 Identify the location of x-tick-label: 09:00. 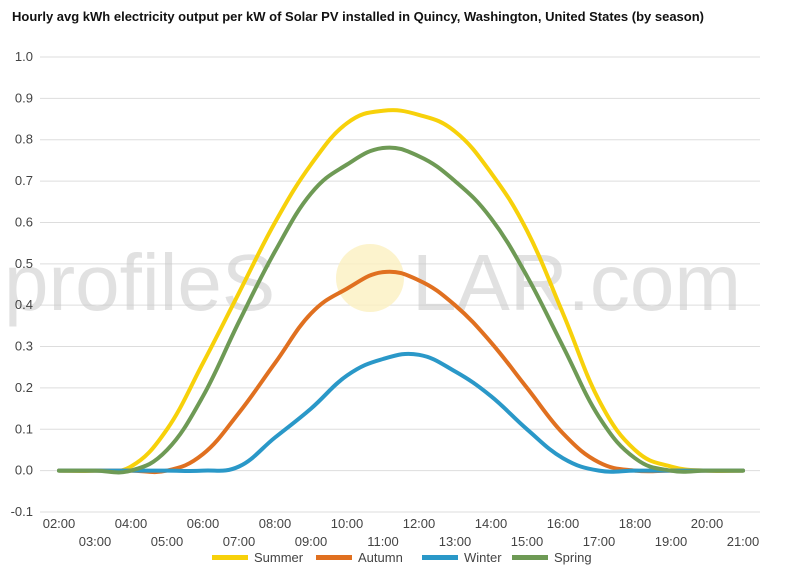
(311, 541).